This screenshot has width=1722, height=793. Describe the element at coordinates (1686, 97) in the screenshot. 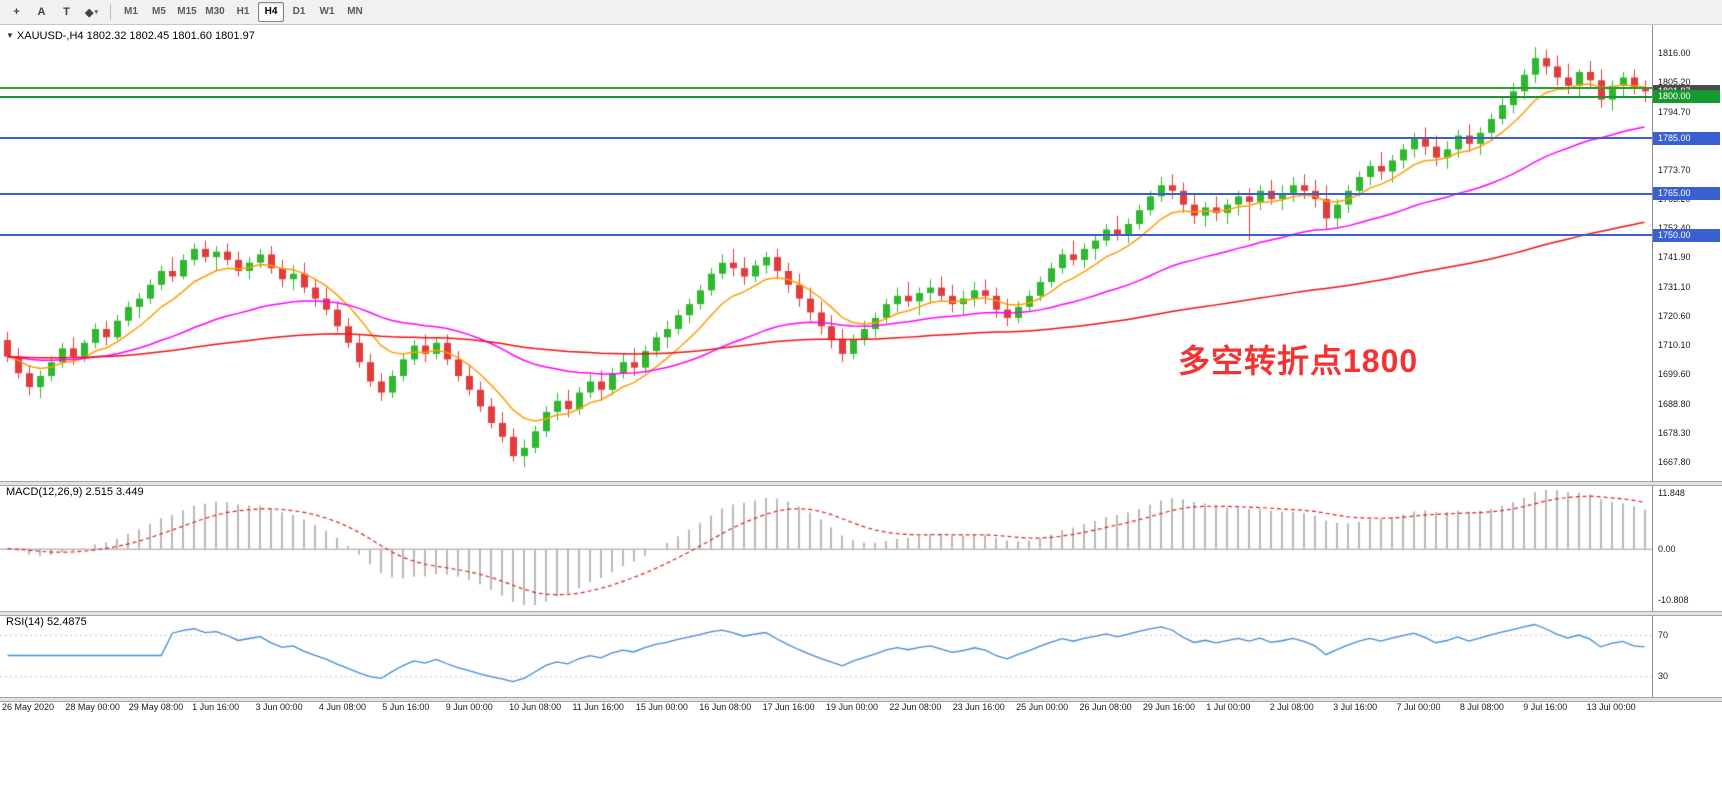

I see `price-box-1800-00: 1800.00` at that location.